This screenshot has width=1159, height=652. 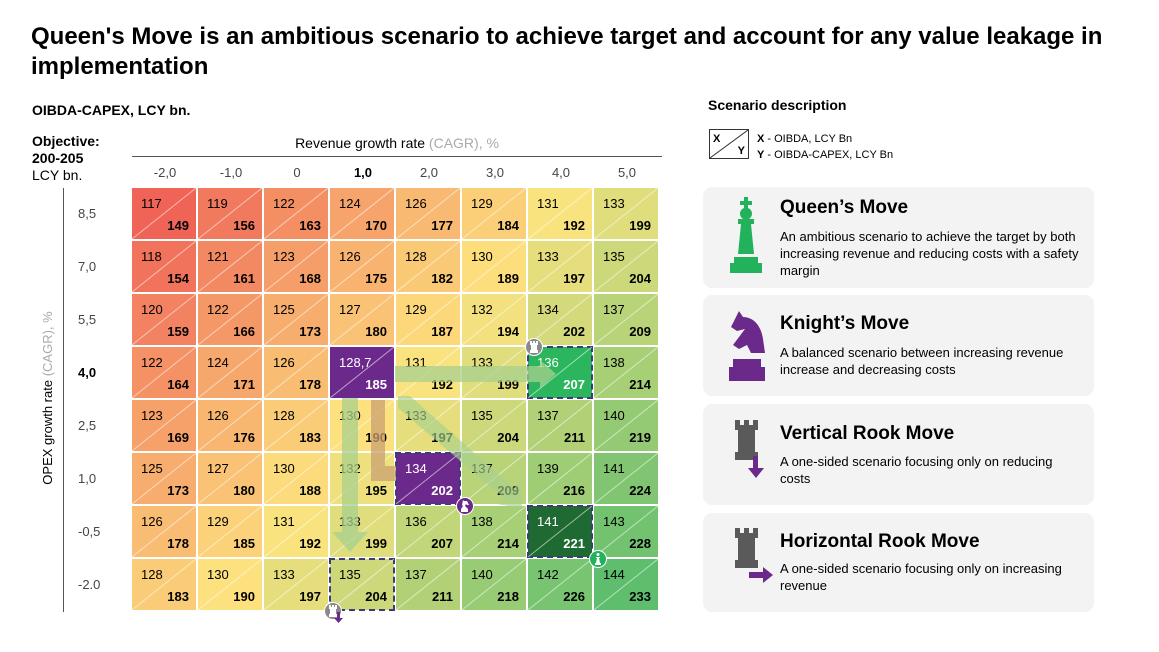 I want to click on heatmap-cell: 138 214, so click(x=494, y=531).